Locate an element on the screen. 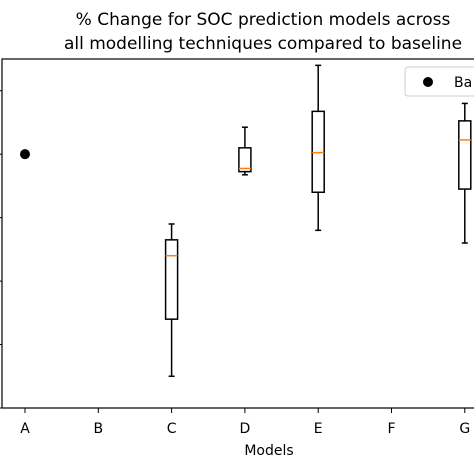 The height and width of the screenshot is (474, 474). boxplot-e is located at coordinates (318, 148).